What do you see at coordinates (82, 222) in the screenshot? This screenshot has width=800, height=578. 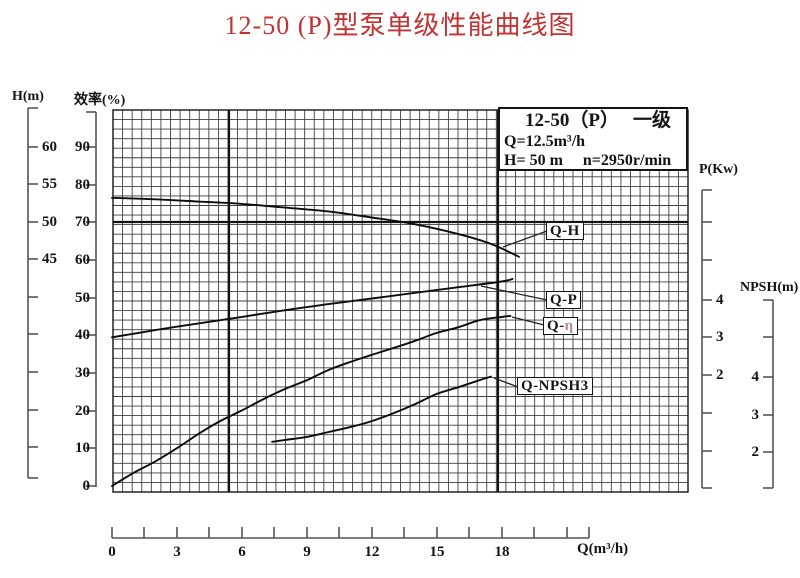 I see `eff-axis-tick-label: 70` at bounding box center [82, 222].